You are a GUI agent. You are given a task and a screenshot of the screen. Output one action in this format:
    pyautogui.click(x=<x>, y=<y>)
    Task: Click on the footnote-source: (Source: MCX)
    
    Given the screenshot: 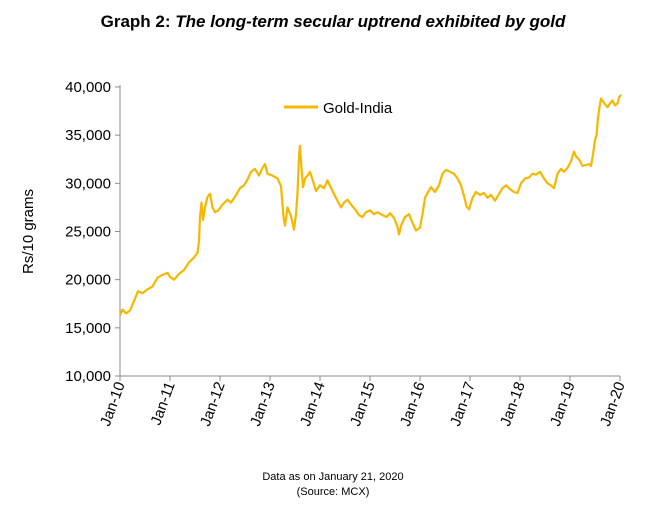 What is the action you would take?
    pyautogui.click(x=333, y=492)
    